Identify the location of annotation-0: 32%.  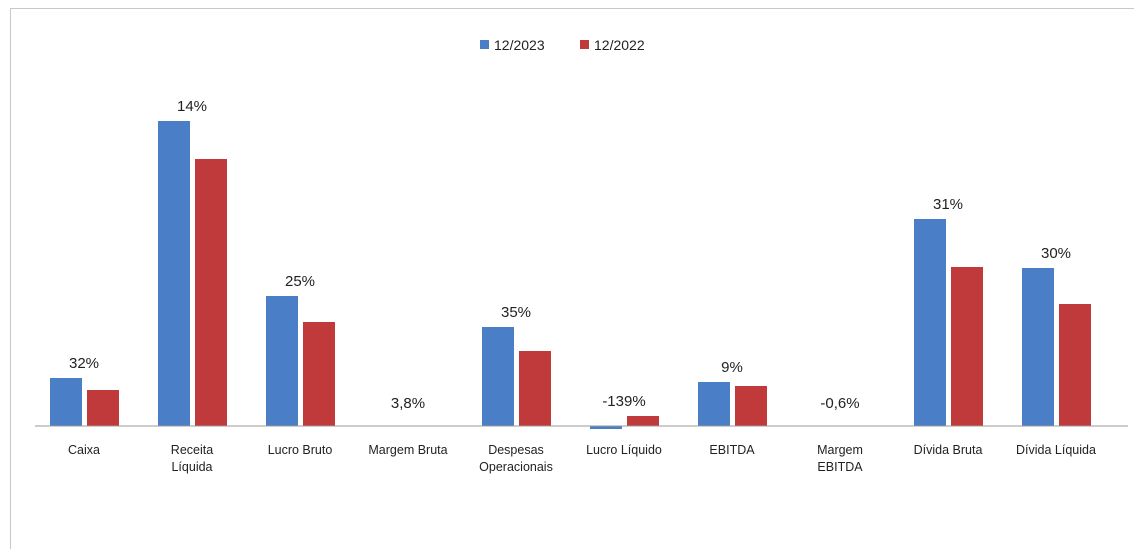
(84, 363).